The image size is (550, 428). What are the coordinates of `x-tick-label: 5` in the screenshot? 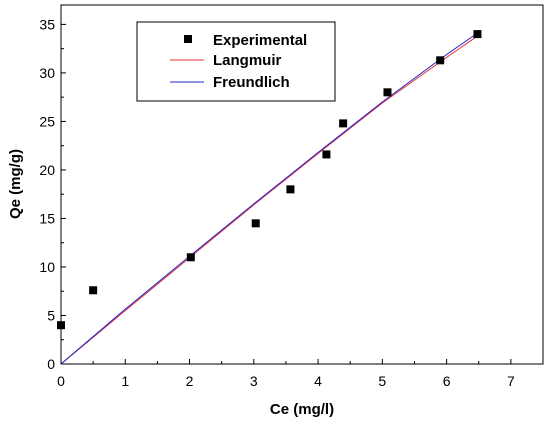 It's located at (382, 381).